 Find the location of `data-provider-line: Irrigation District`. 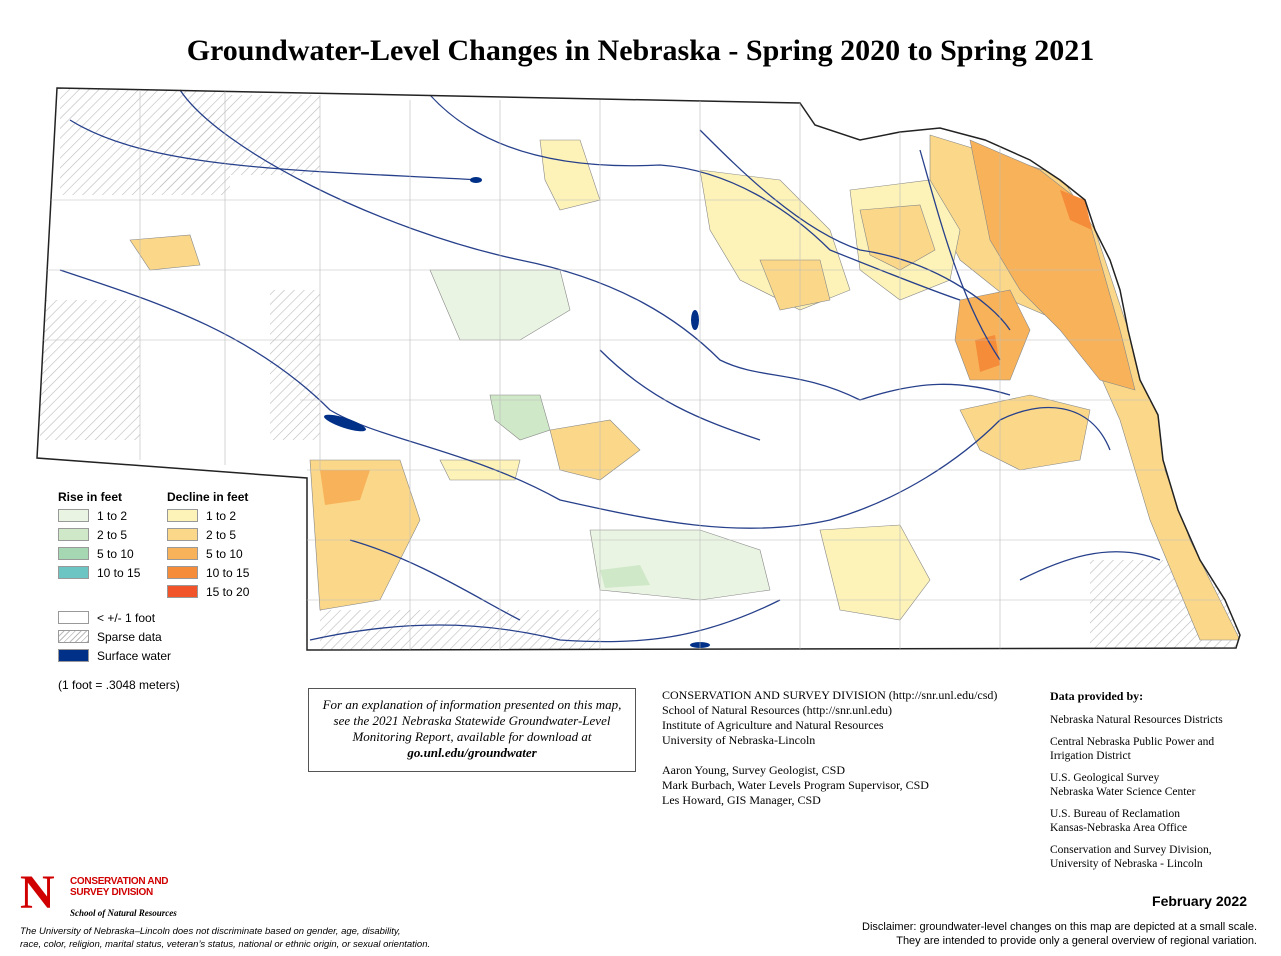

data-provider-line: Irrigation District is located at coordinates (1090, 756).